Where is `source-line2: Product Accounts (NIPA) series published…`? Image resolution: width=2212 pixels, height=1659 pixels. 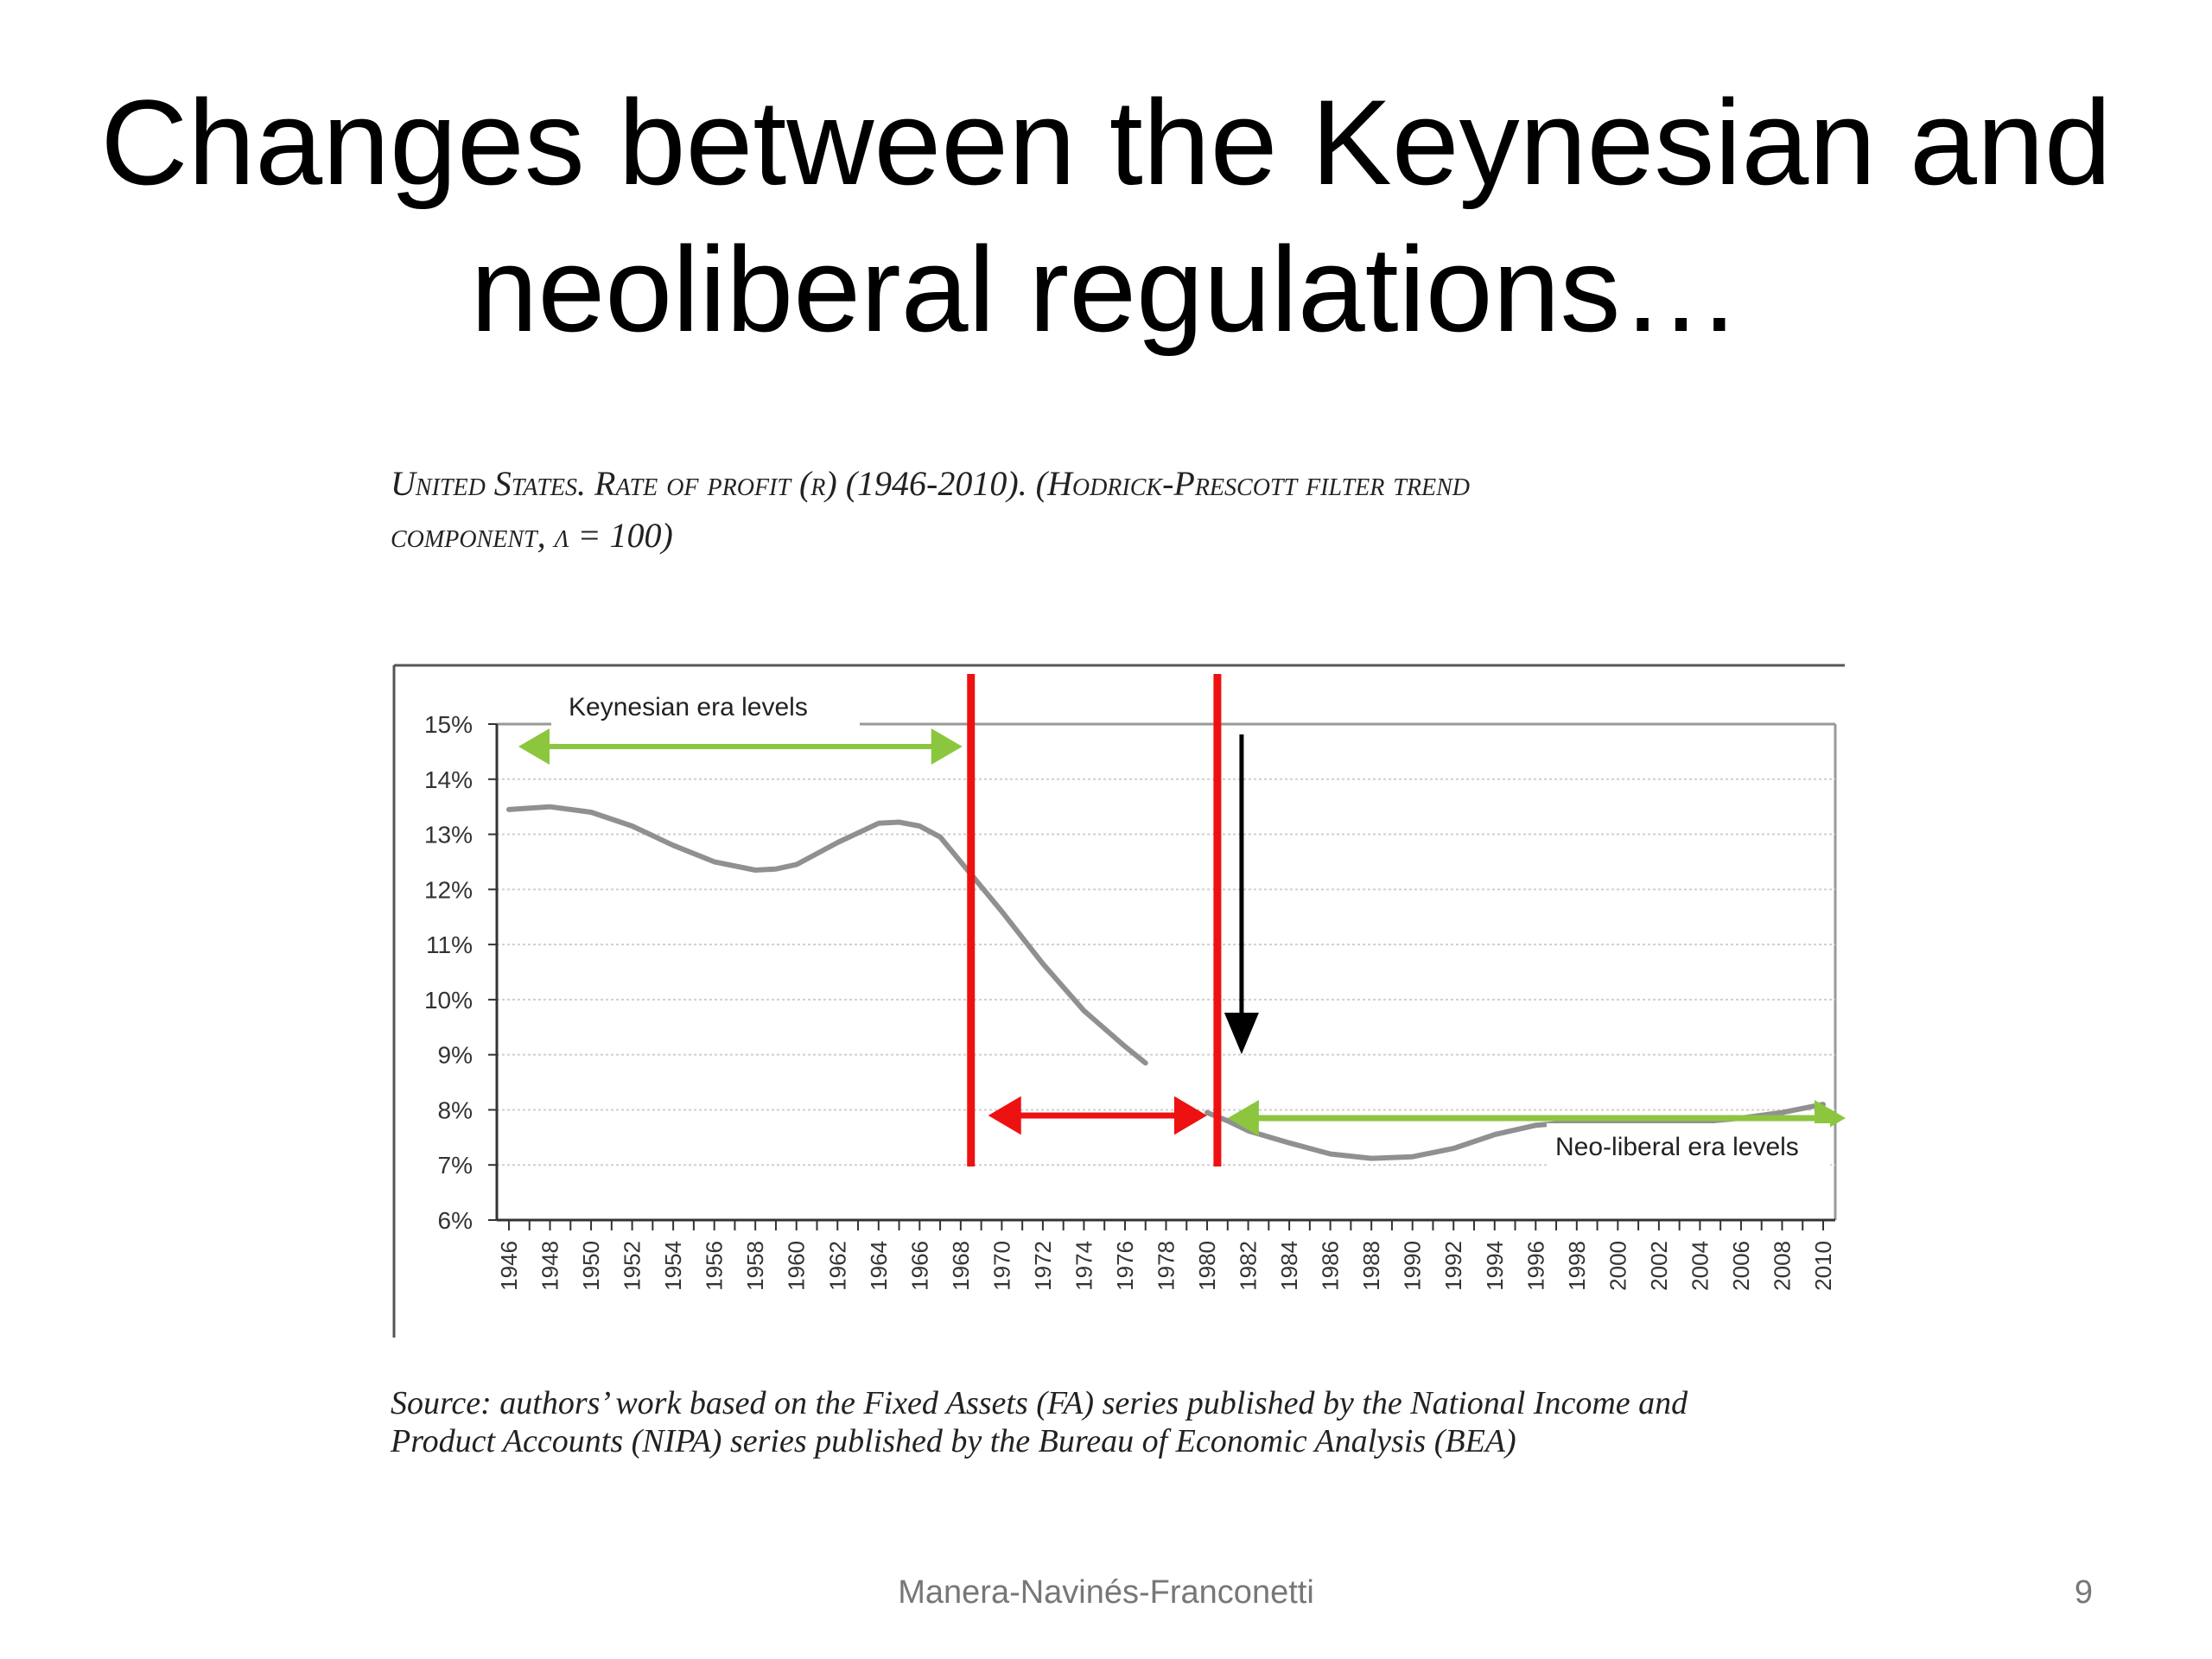 source-line2: Product Accounts (NIPA) series published… is located at coordinates (953, 1441).